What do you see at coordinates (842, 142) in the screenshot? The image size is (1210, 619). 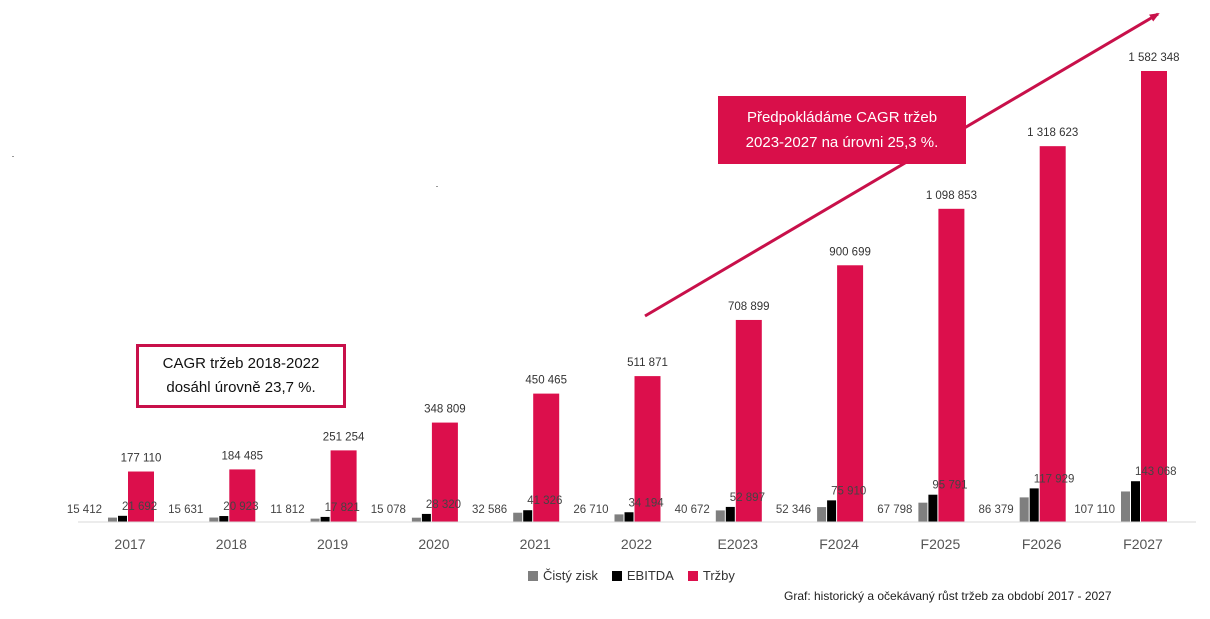 I see `cagr-forecast-line2: 2023-2027 na úrovni 25,3 %.` at bounding box center [842, 142].